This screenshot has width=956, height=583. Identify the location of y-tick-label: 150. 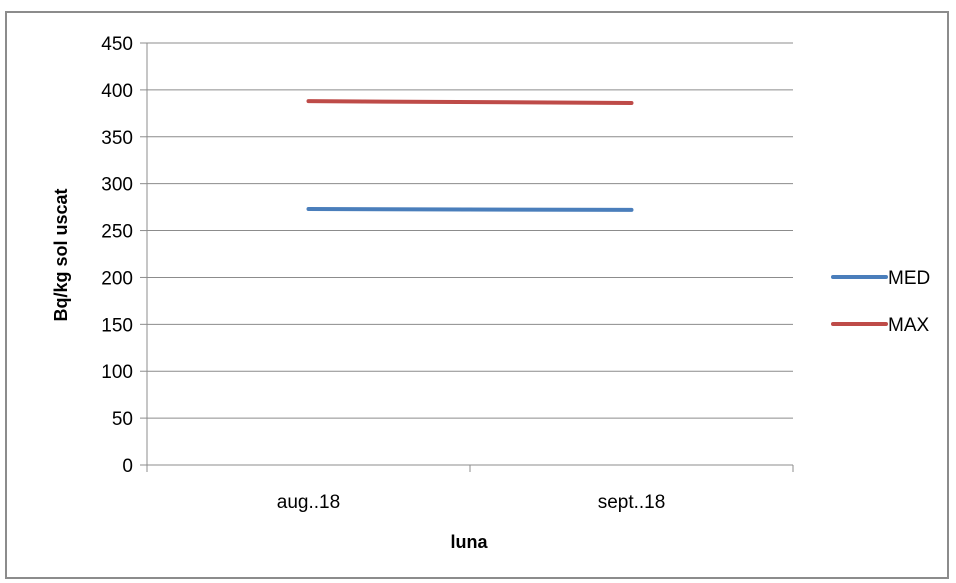
(117, 325).